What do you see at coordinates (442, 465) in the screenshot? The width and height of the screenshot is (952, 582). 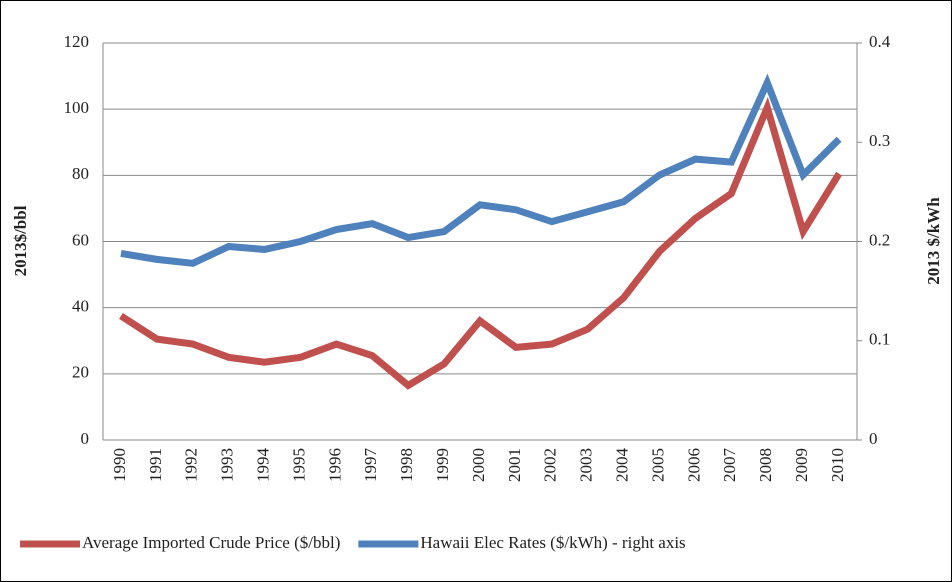 I see `x-tick-label: 1999` at bounding box center [442, 465].